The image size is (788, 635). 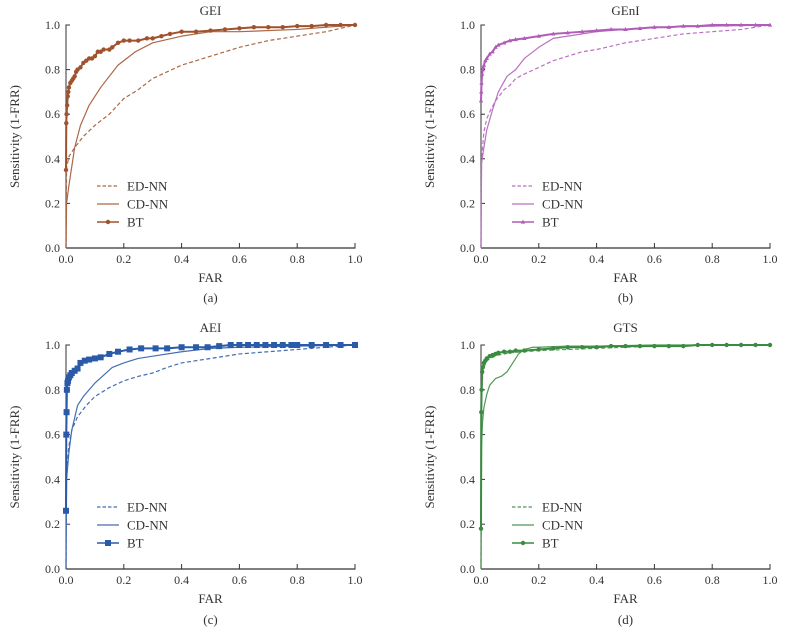 What do you see at coordinates (625, 297) in the screenshot?
I see `panel-caption: (b)` at bounding box center [625, 297].